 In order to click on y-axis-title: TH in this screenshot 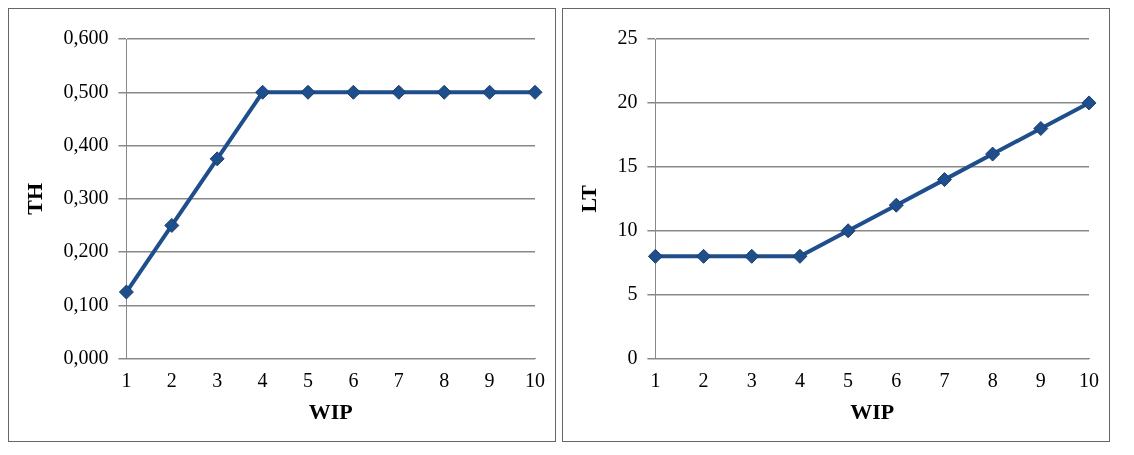, I will do `click(34, 198)`.